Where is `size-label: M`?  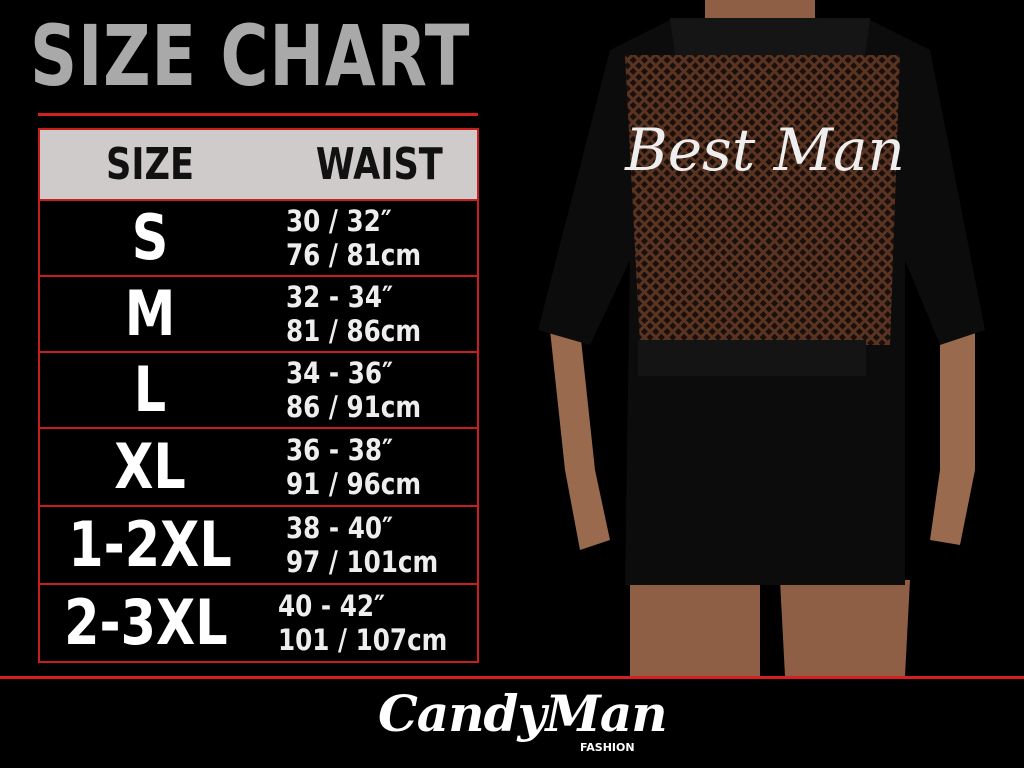
size-label: M is located at coordinates (150, 313).